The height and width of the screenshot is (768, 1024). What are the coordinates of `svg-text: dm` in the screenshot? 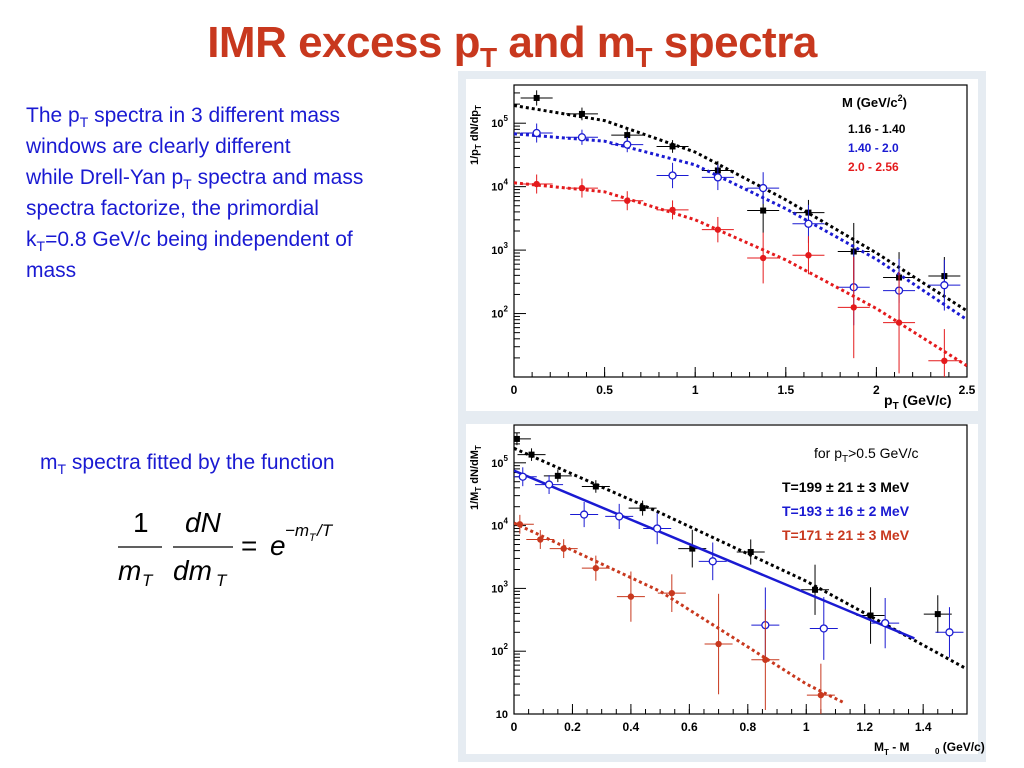 It's located at (192, 570).